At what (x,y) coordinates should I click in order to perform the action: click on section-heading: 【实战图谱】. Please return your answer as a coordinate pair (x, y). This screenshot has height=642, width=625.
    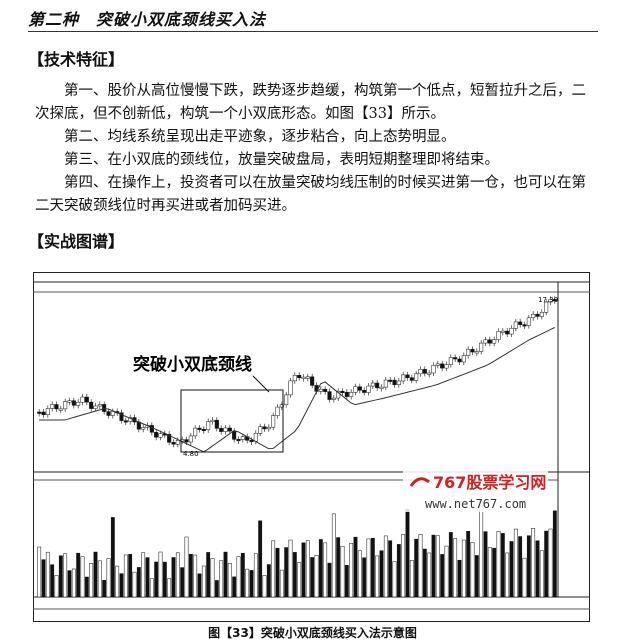
    Looking at the image, I should click on (76, 241).